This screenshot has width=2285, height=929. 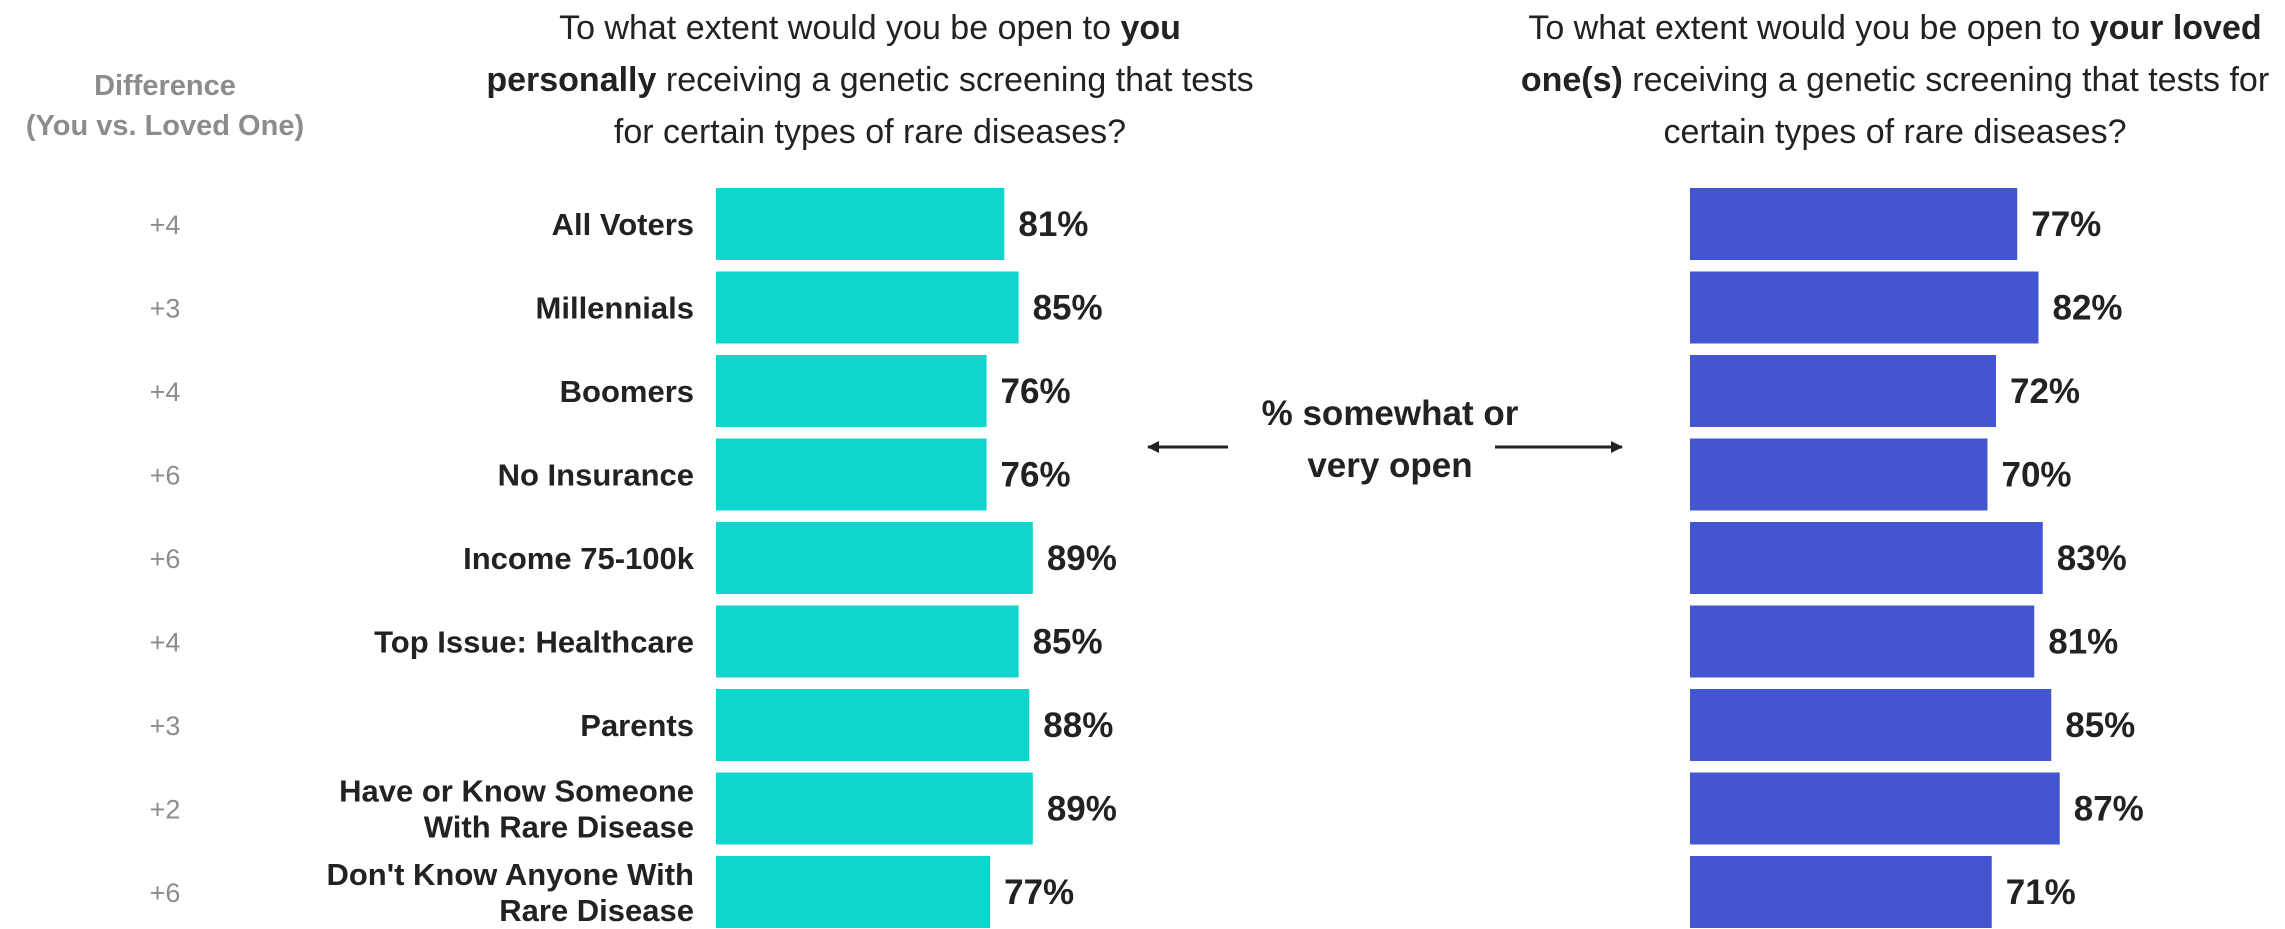 I want to click on value-label-loved-one: 70%, so click(x=2037, y=475).